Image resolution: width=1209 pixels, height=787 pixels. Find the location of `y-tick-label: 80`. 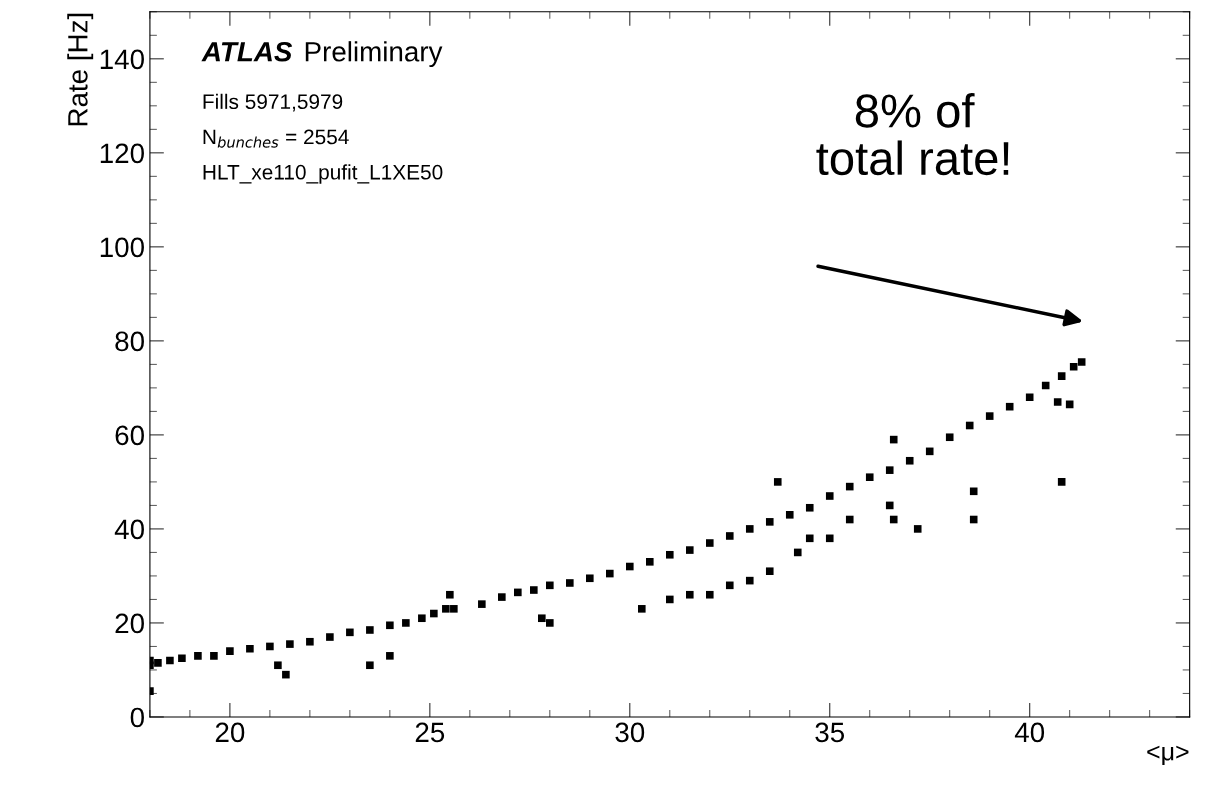

y-tick-label: 80 is located at coordinates (129, 341).